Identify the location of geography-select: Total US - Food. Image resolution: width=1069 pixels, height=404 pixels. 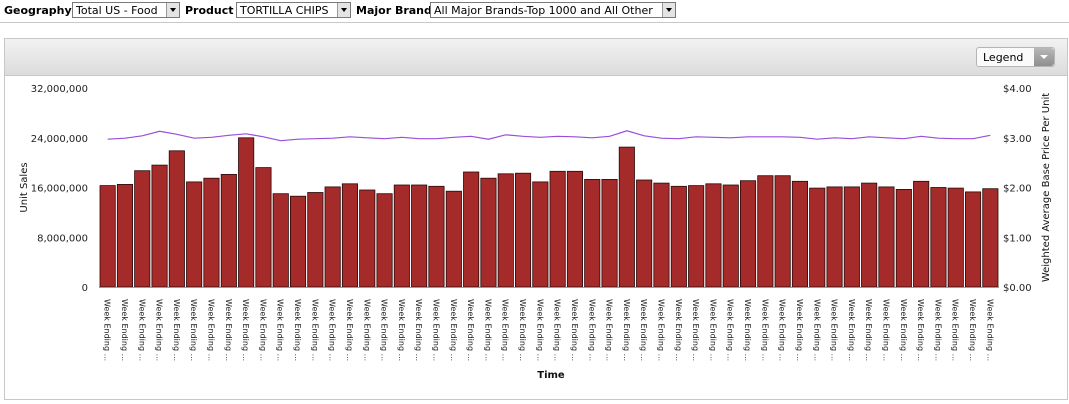
(126, 10).